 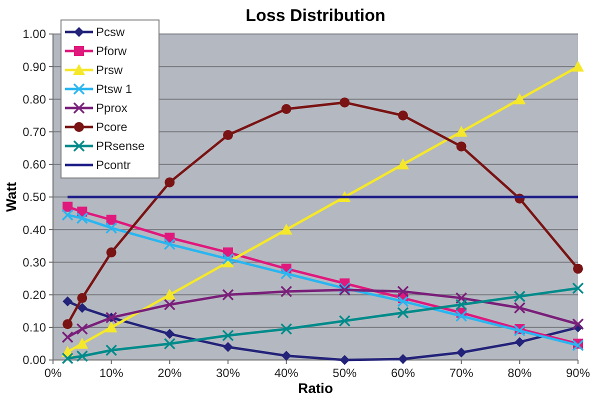 What do you see at coordinates (403, 373) in the screenshot?
I see `x-tick-label: 60%` at bounding box center [403, 373].